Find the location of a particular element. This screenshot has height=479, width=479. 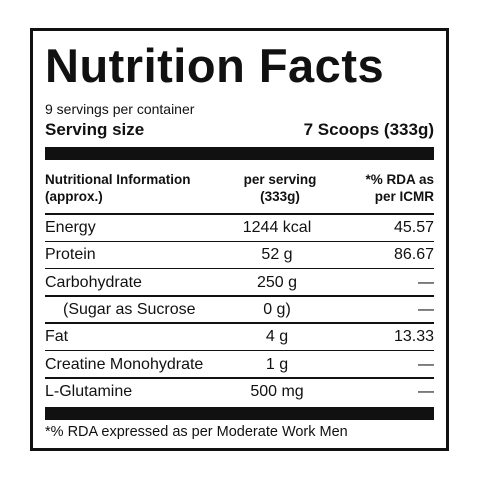

table-row: (Sugar as Sucrose 0 g) — is located at coordinates (239, 310).